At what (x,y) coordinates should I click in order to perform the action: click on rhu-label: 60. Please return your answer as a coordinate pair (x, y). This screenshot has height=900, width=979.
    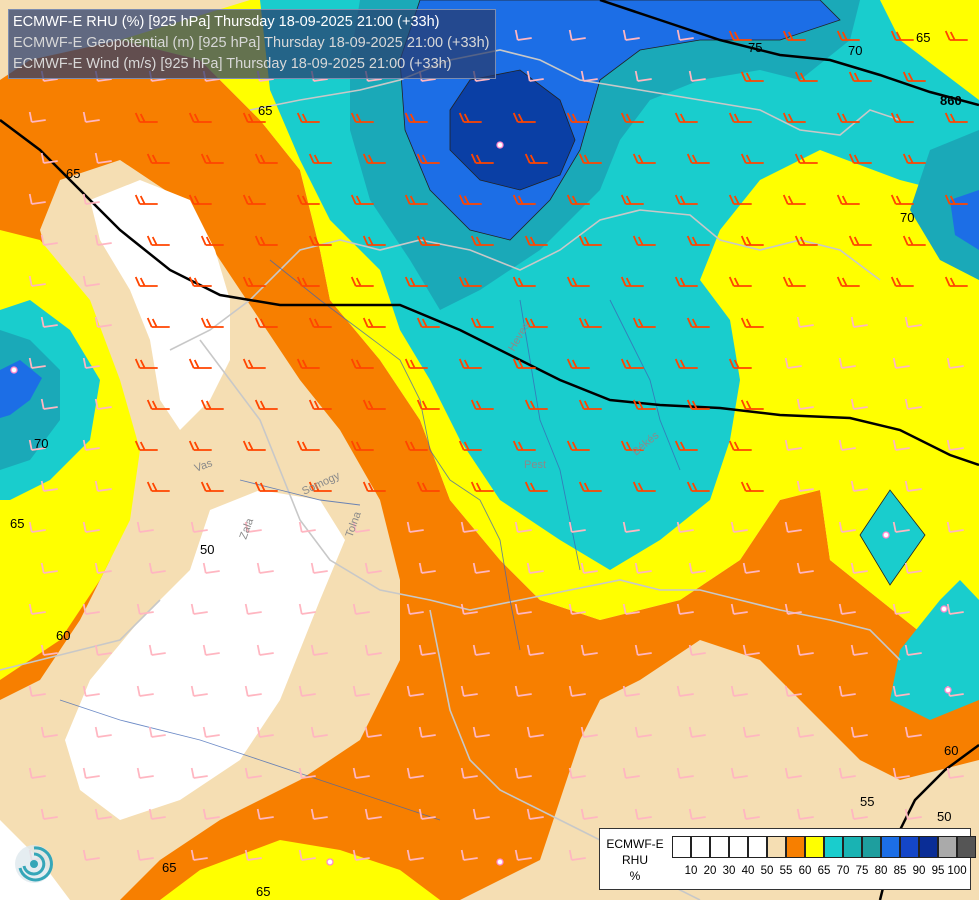
    Looking at the image, I should click on (951, 750).